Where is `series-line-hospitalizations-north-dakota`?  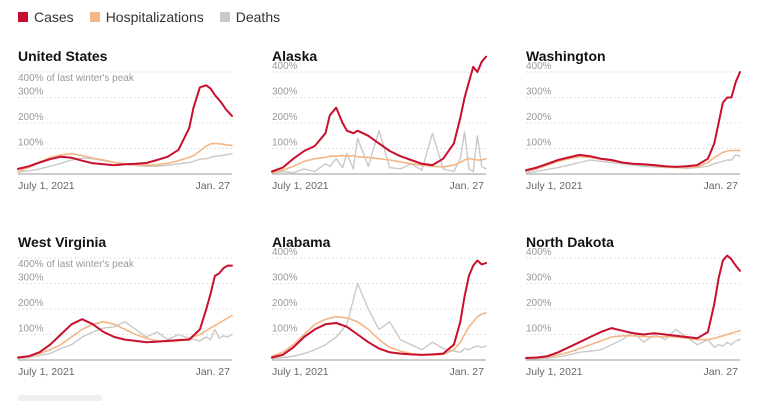 series-line-hospitalizations-north-dakota is located at coordinates (633, 344).